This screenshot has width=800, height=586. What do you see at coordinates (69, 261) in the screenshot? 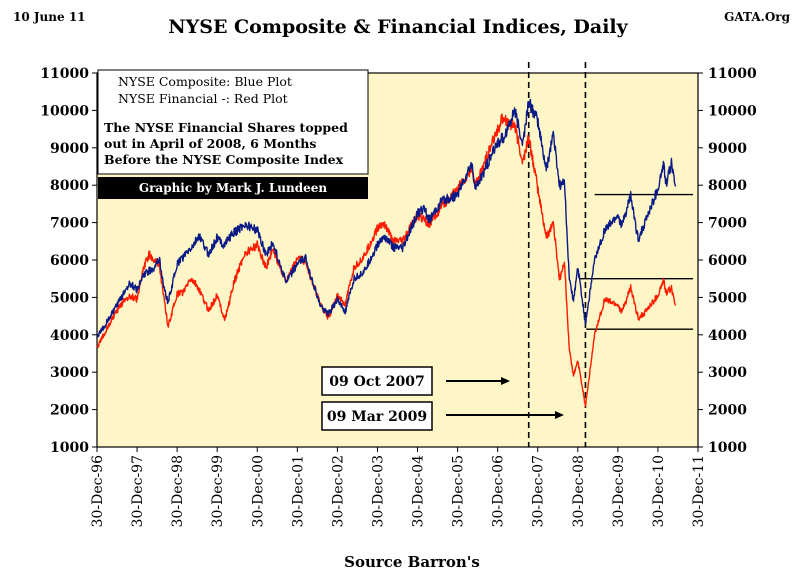
I see `y-tick-label-left: 6000` at bounding box center [69, 261].